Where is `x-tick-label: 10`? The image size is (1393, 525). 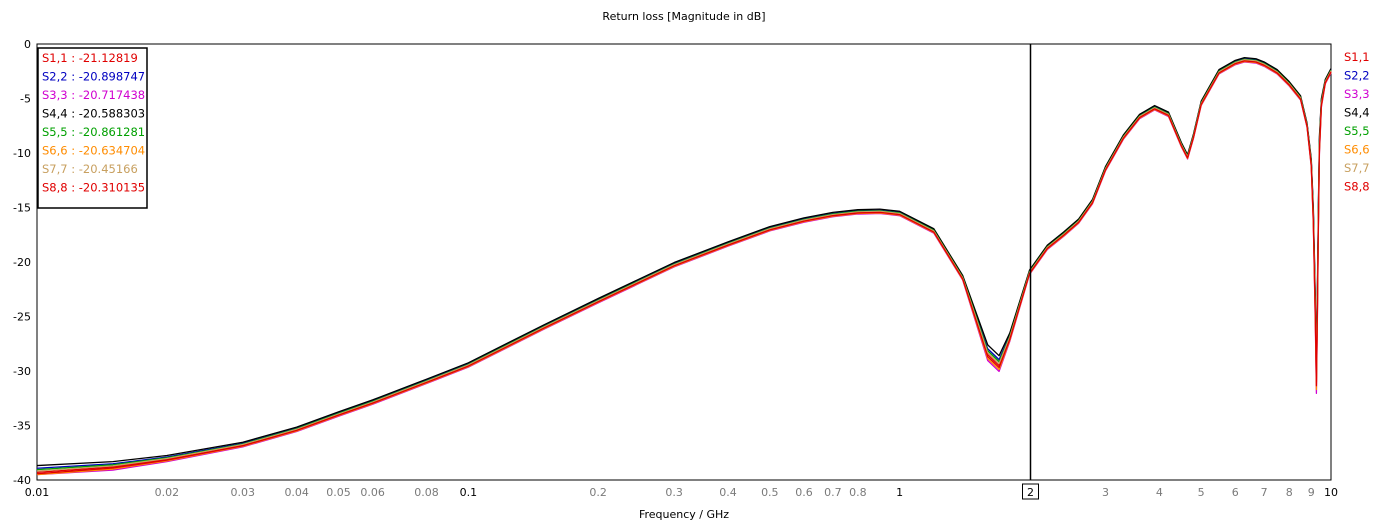 x-tick-label: 10 is located at coordinates (1331, 492).